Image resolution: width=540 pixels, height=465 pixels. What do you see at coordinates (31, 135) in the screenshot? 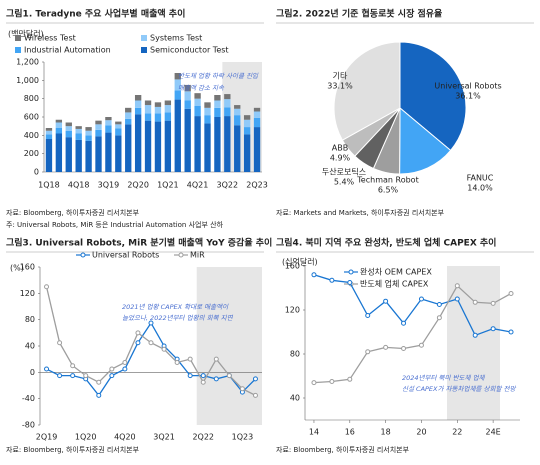
I see `y-tick-label: 400` at bounding box center [31, 135].